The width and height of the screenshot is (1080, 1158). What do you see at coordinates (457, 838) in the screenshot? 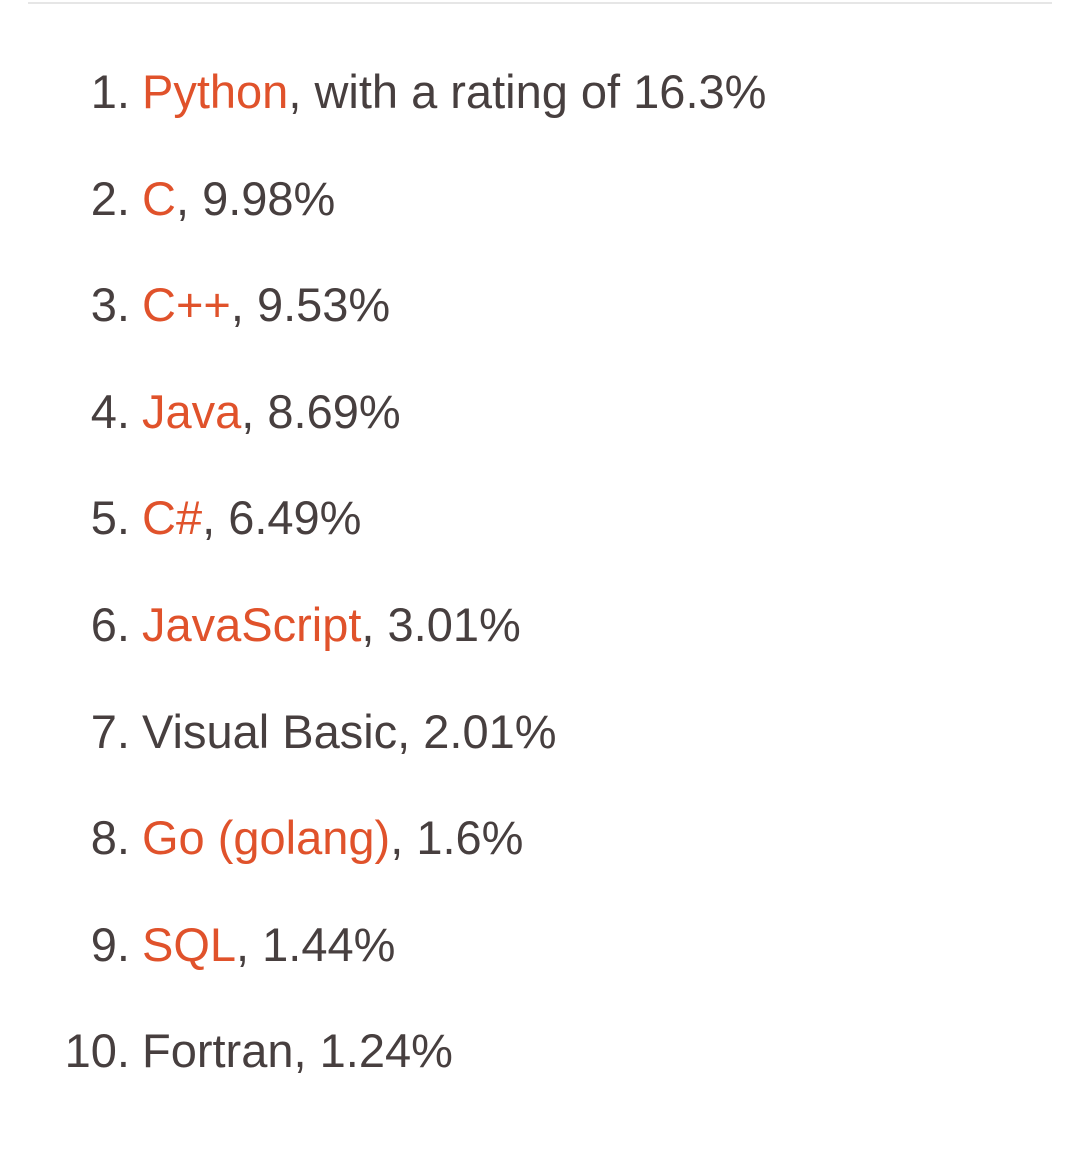
I see `item-suffix: , 1.6%` at bounding box center [457, 838].